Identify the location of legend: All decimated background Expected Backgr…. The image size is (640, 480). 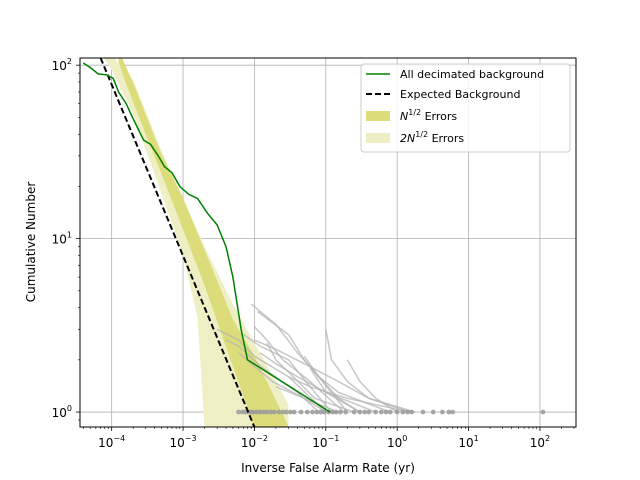
(465, 108).